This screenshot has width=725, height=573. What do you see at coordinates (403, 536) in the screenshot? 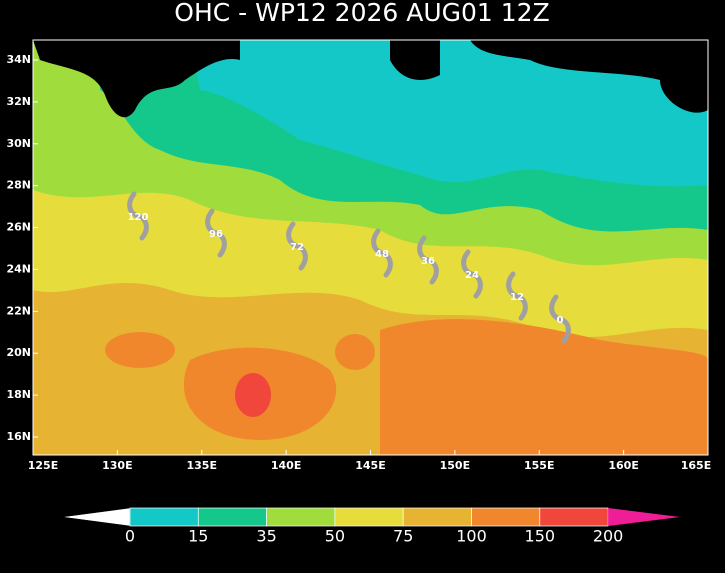
I see `colorbar-label: 75` at bounding box center [403, 536].